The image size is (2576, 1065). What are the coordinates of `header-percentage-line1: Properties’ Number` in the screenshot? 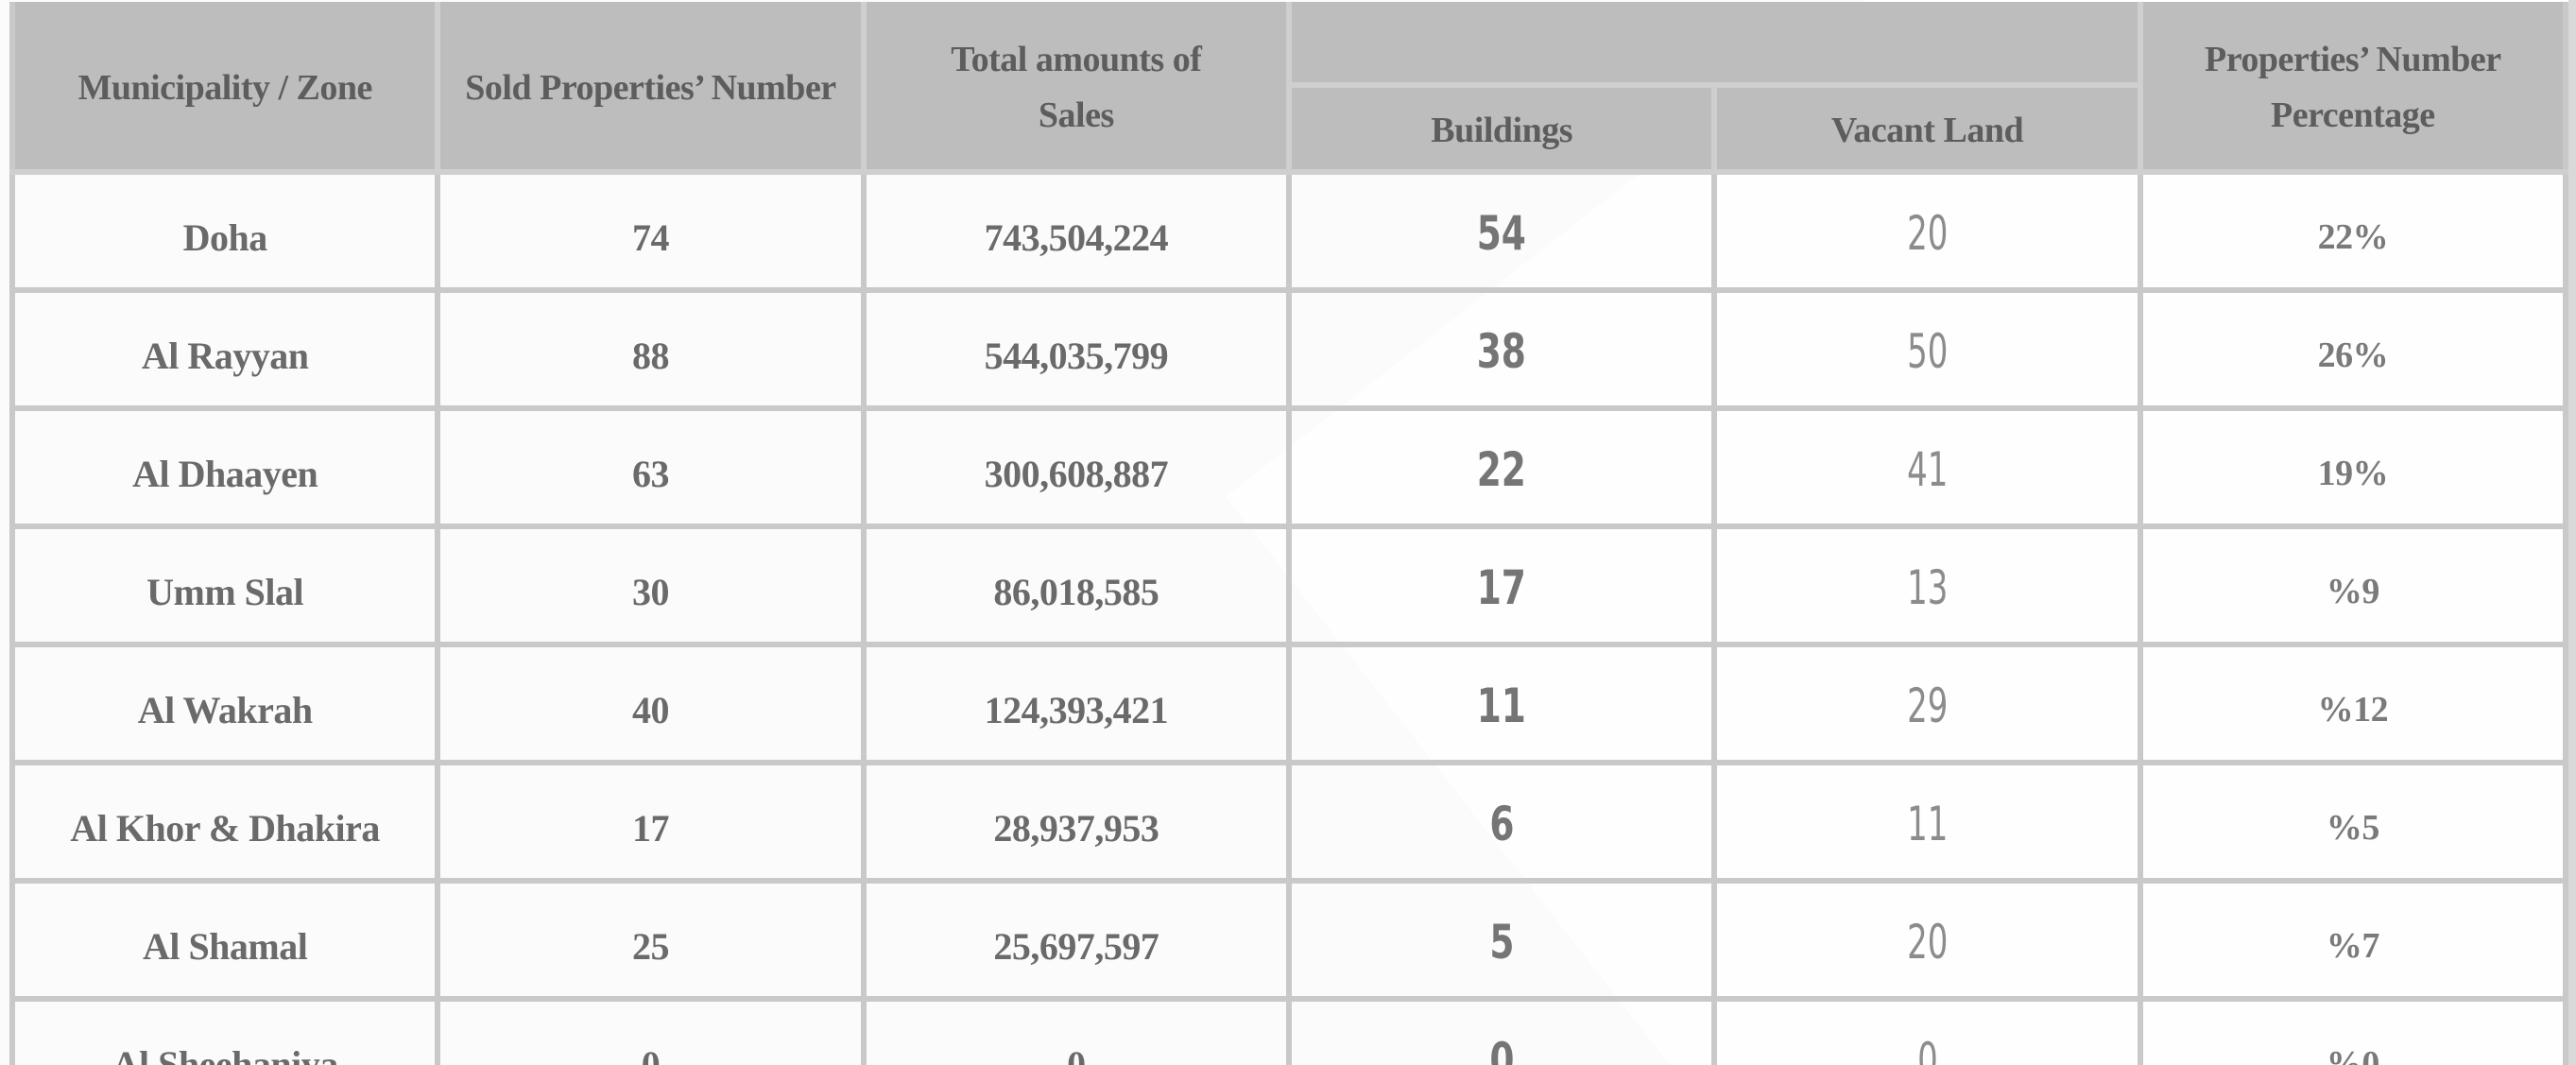 It's located at (2353, 60).